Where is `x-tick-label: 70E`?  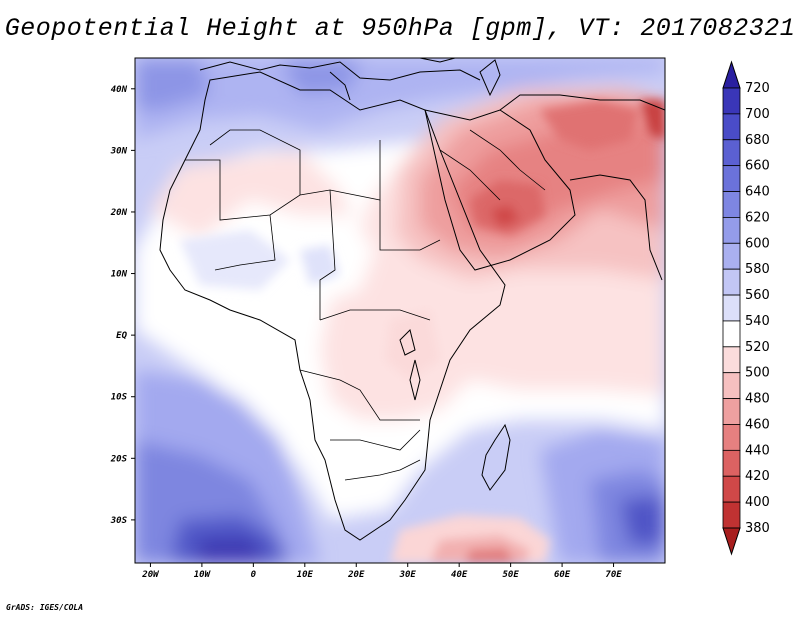 x-tick-label: 70E is located at coordinates (613, 575).